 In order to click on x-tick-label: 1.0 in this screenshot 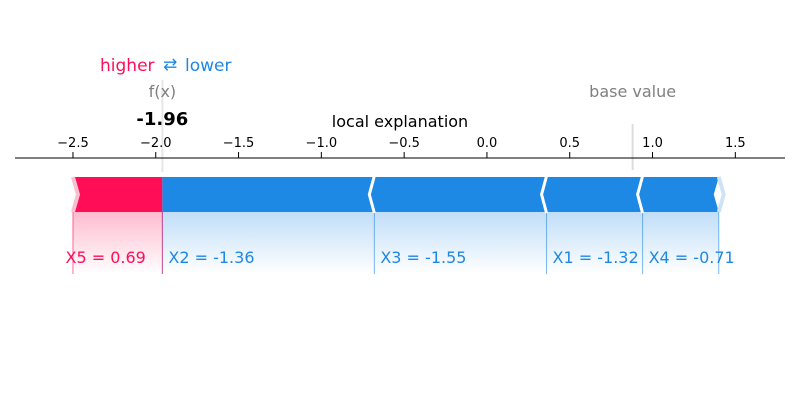, I will do `click(652, 143)`.